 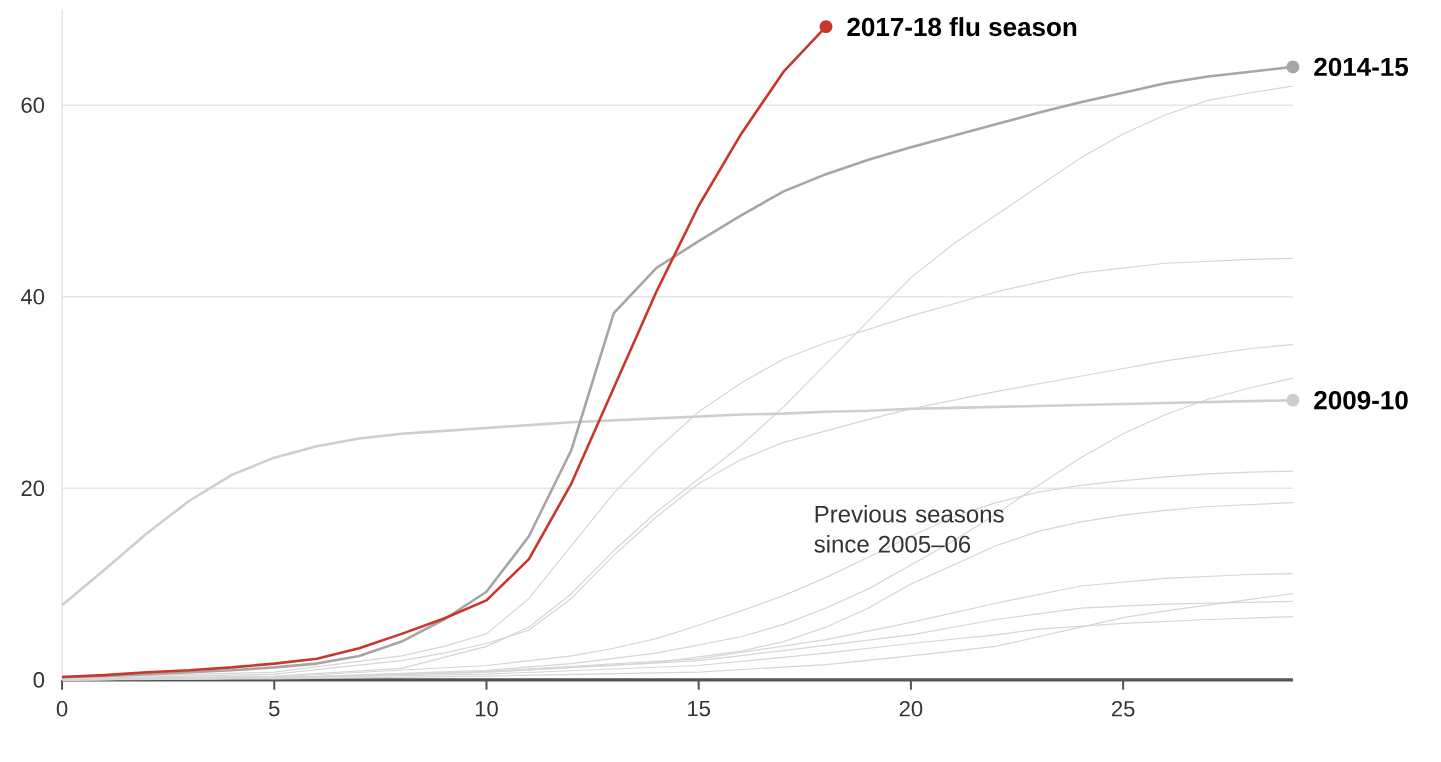 I want to click on x-tick-label: 25, so click(x=1123, y=709).